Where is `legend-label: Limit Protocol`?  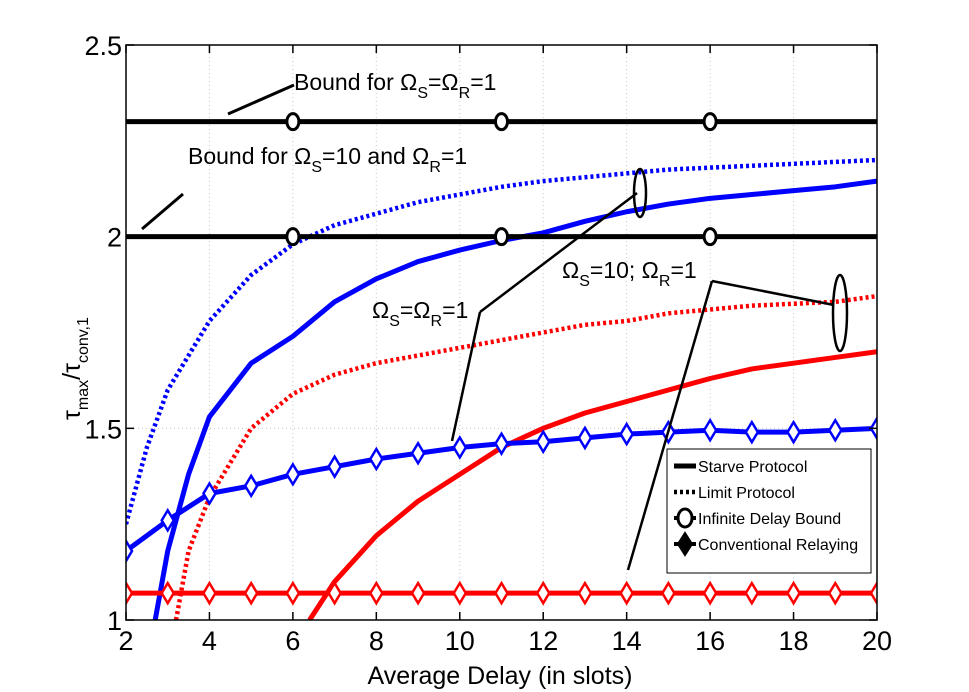 legend-label: Limit Protocol is located at coordinates (746, 493).